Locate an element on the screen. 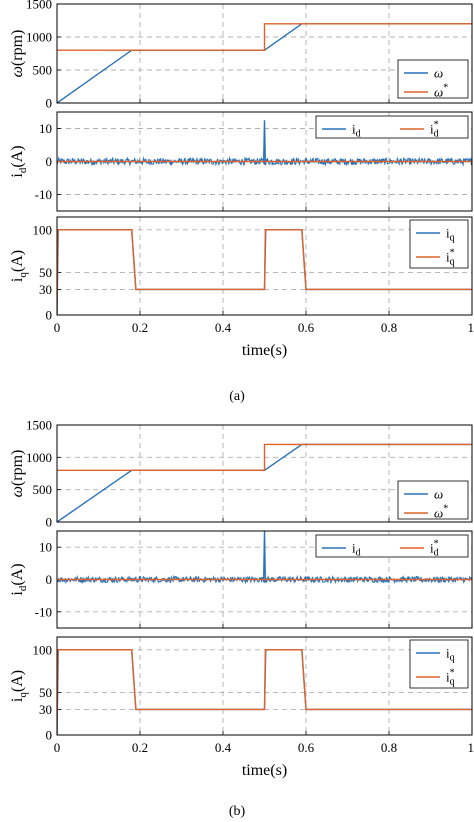 This screenshot has width=474, height=822. legend-entry: id* is located at coordinates (434, 130).